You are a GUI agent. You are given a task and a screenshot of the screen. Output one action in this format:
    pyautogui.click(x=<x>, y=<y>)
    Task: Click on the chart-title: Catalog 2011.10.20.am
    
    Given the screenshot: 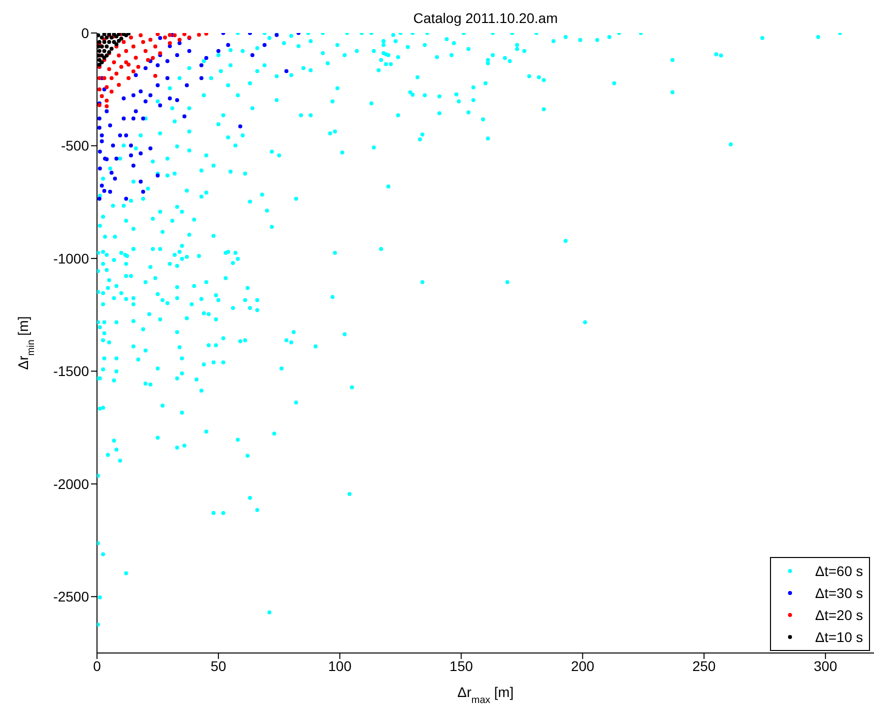 What is the action you would take?
    pyautogui.click(x=485, y=18)
    